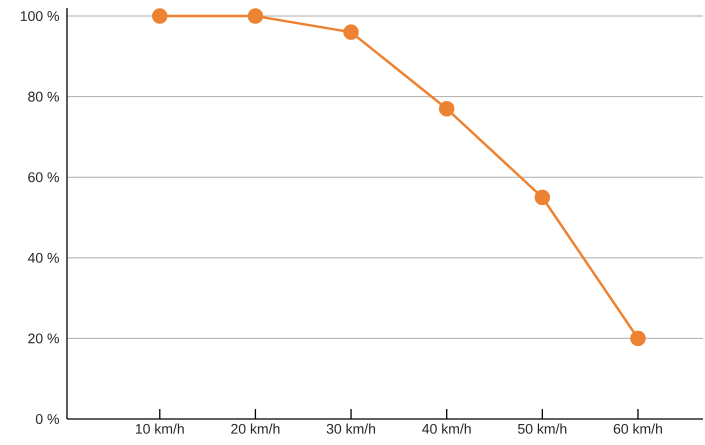  I want to click on y-tick-label: 0 %, so click(47, 419).